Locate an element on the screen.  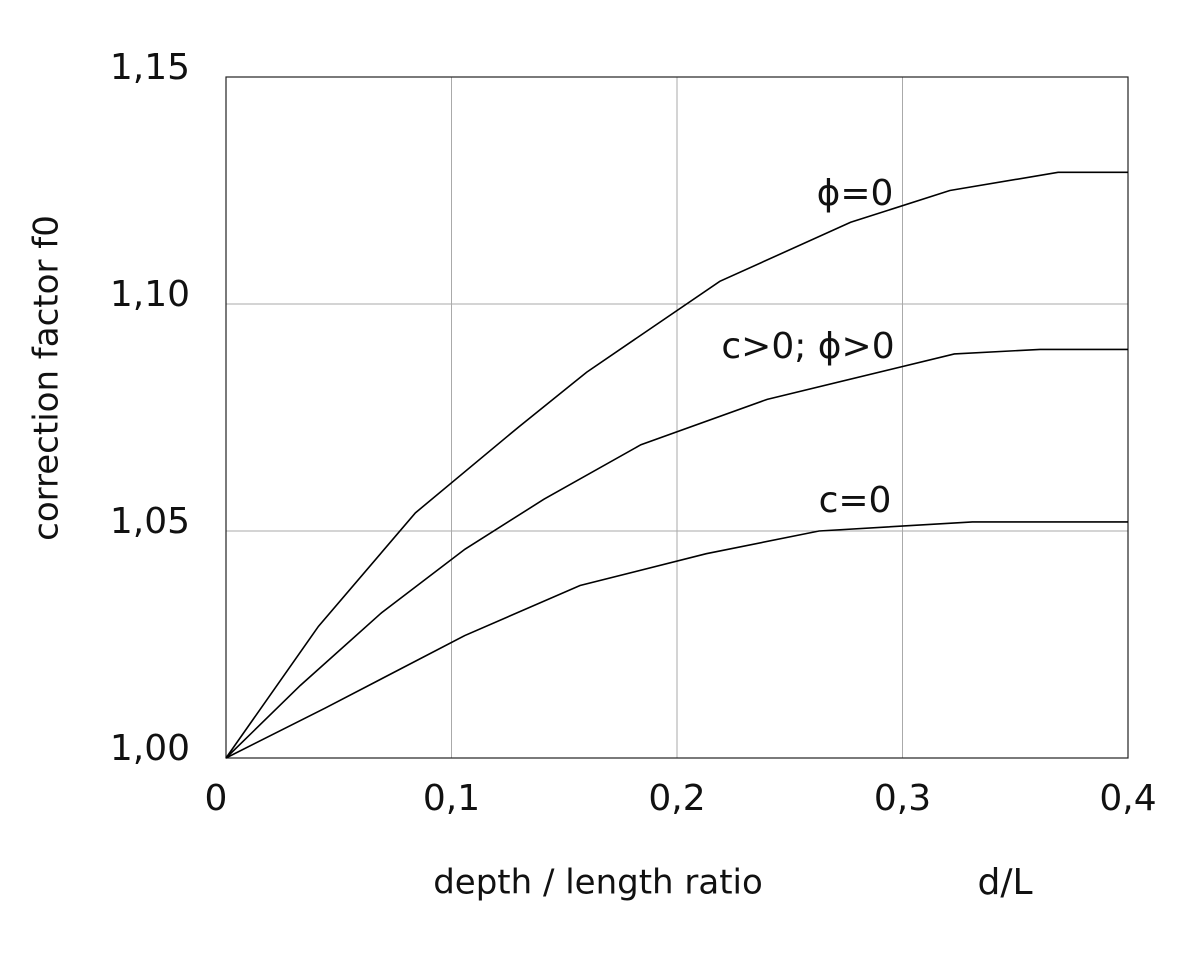
x-tick-label: 0,3 is located at coordinates (902, 798).